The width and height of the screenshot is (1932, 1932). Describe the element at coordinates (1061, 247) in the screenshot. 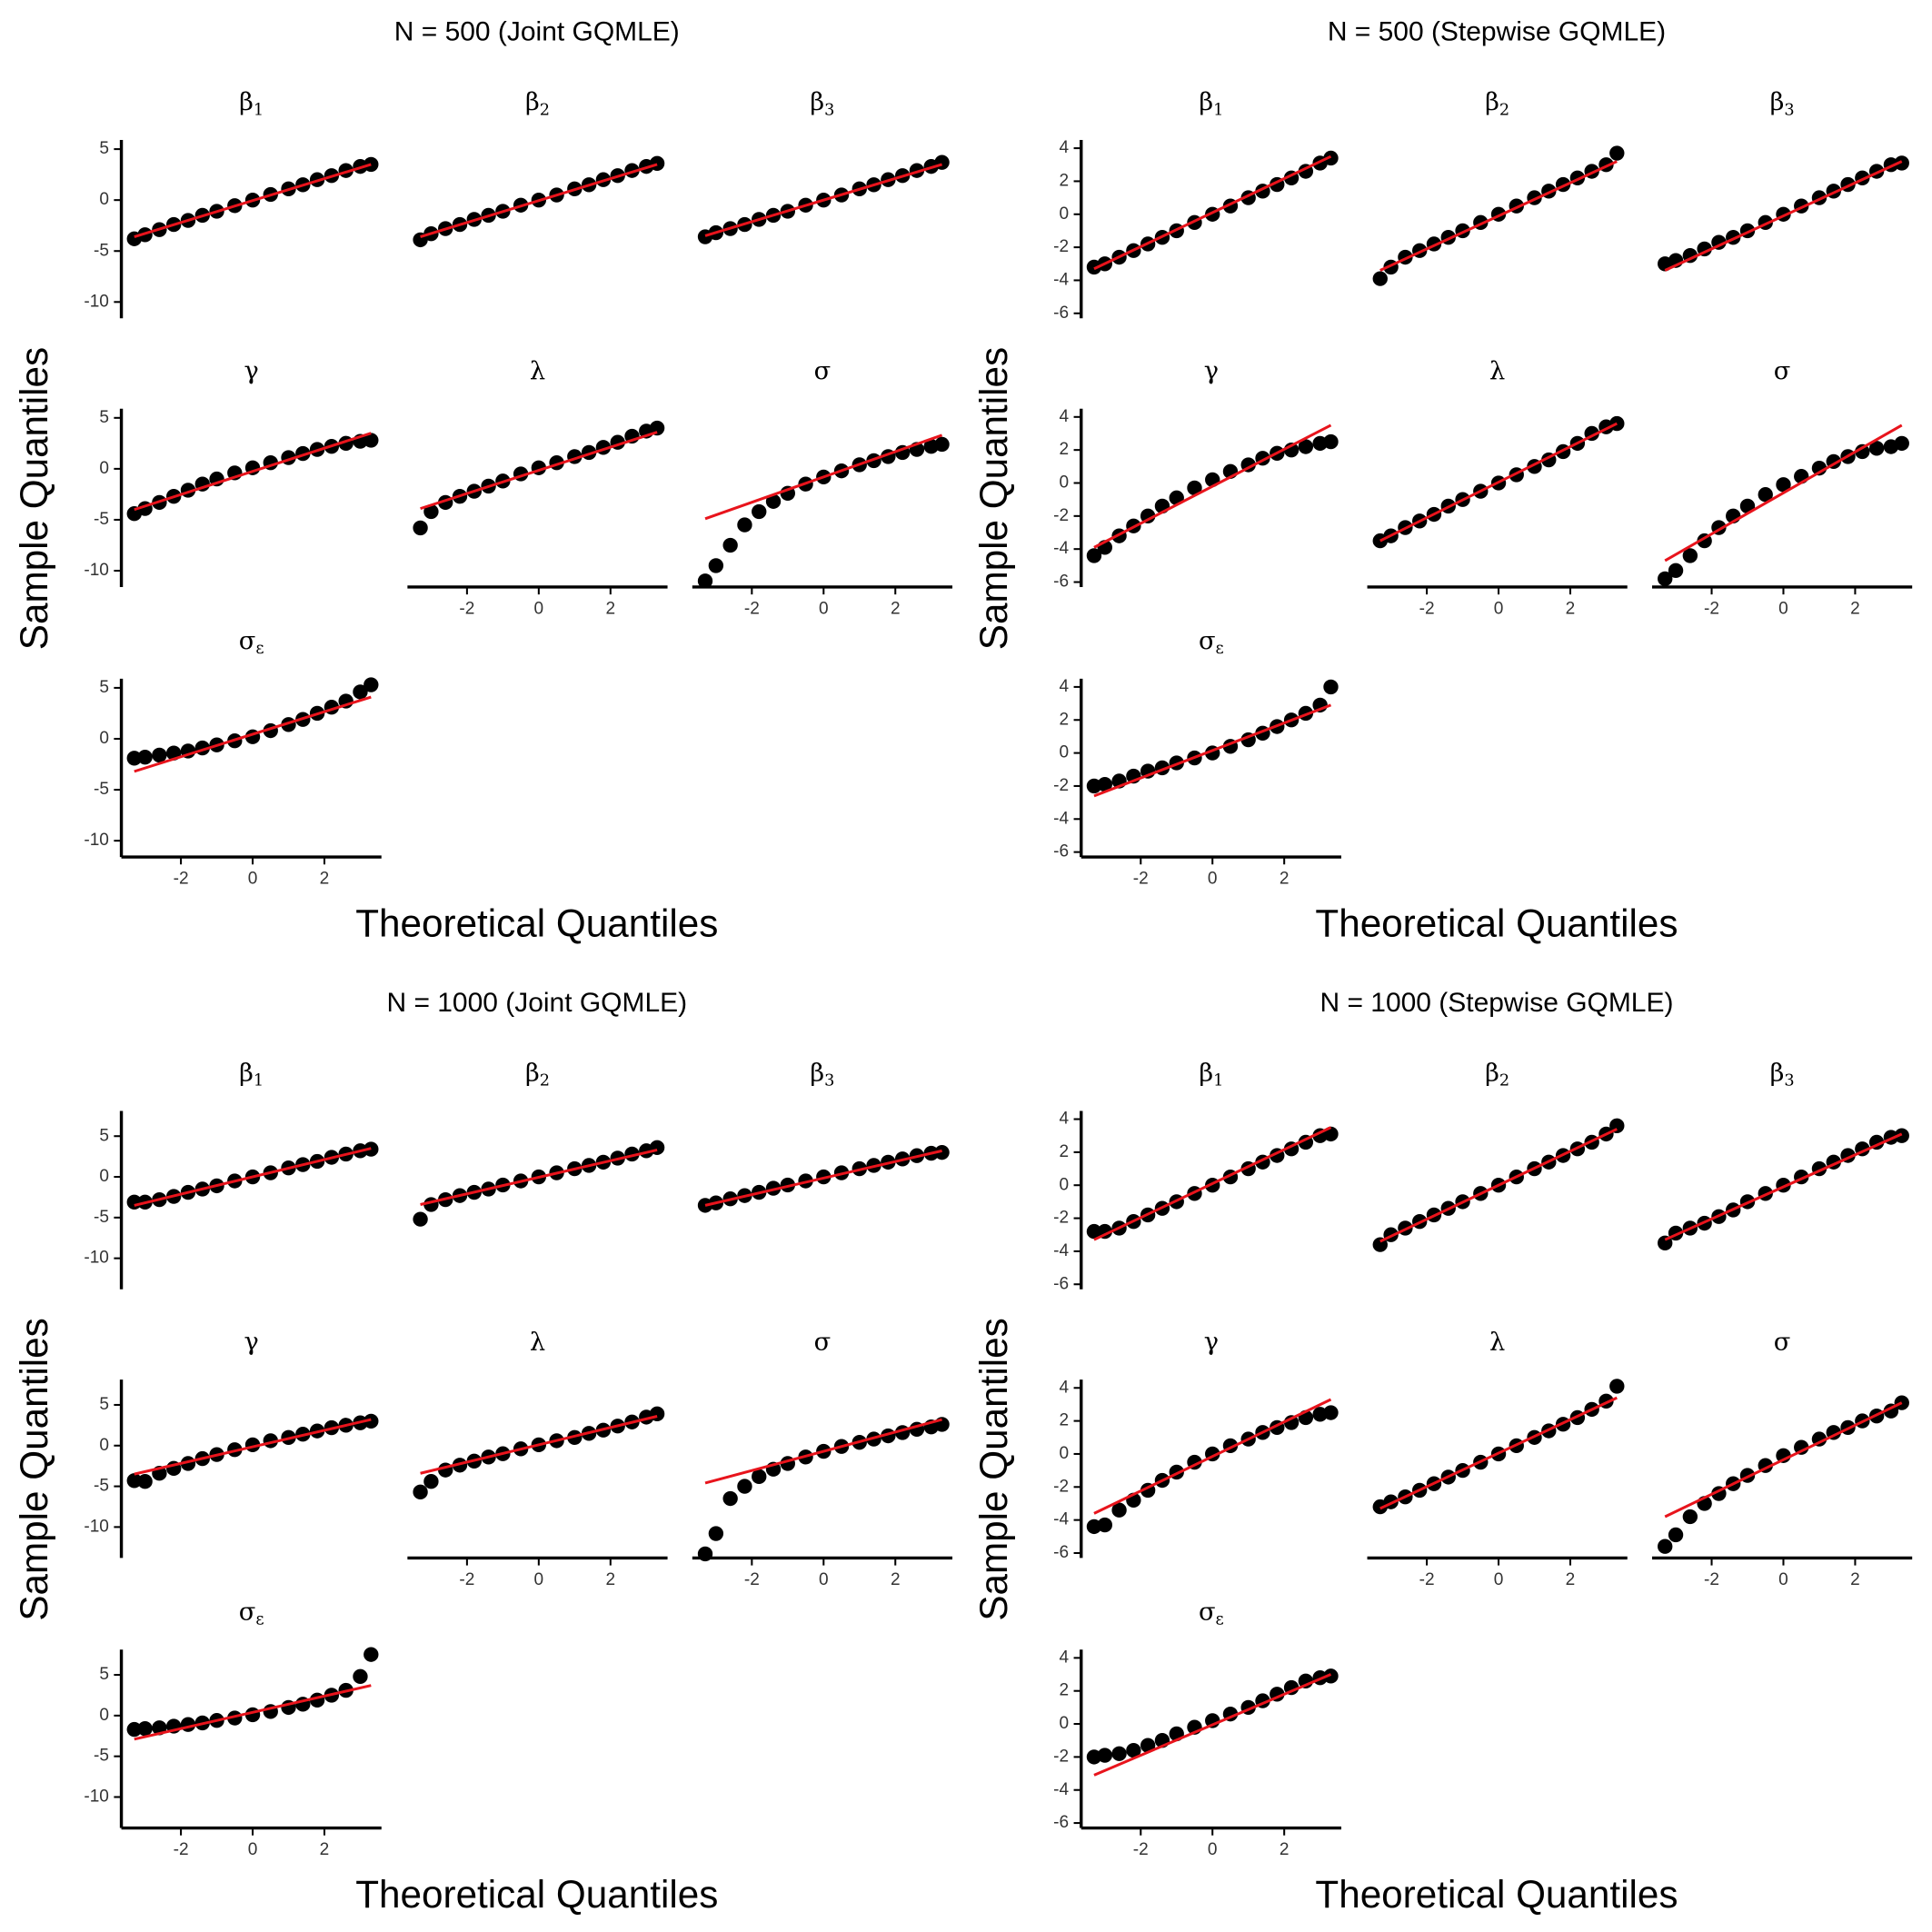

I see `y-tick-label: -2` at that location.